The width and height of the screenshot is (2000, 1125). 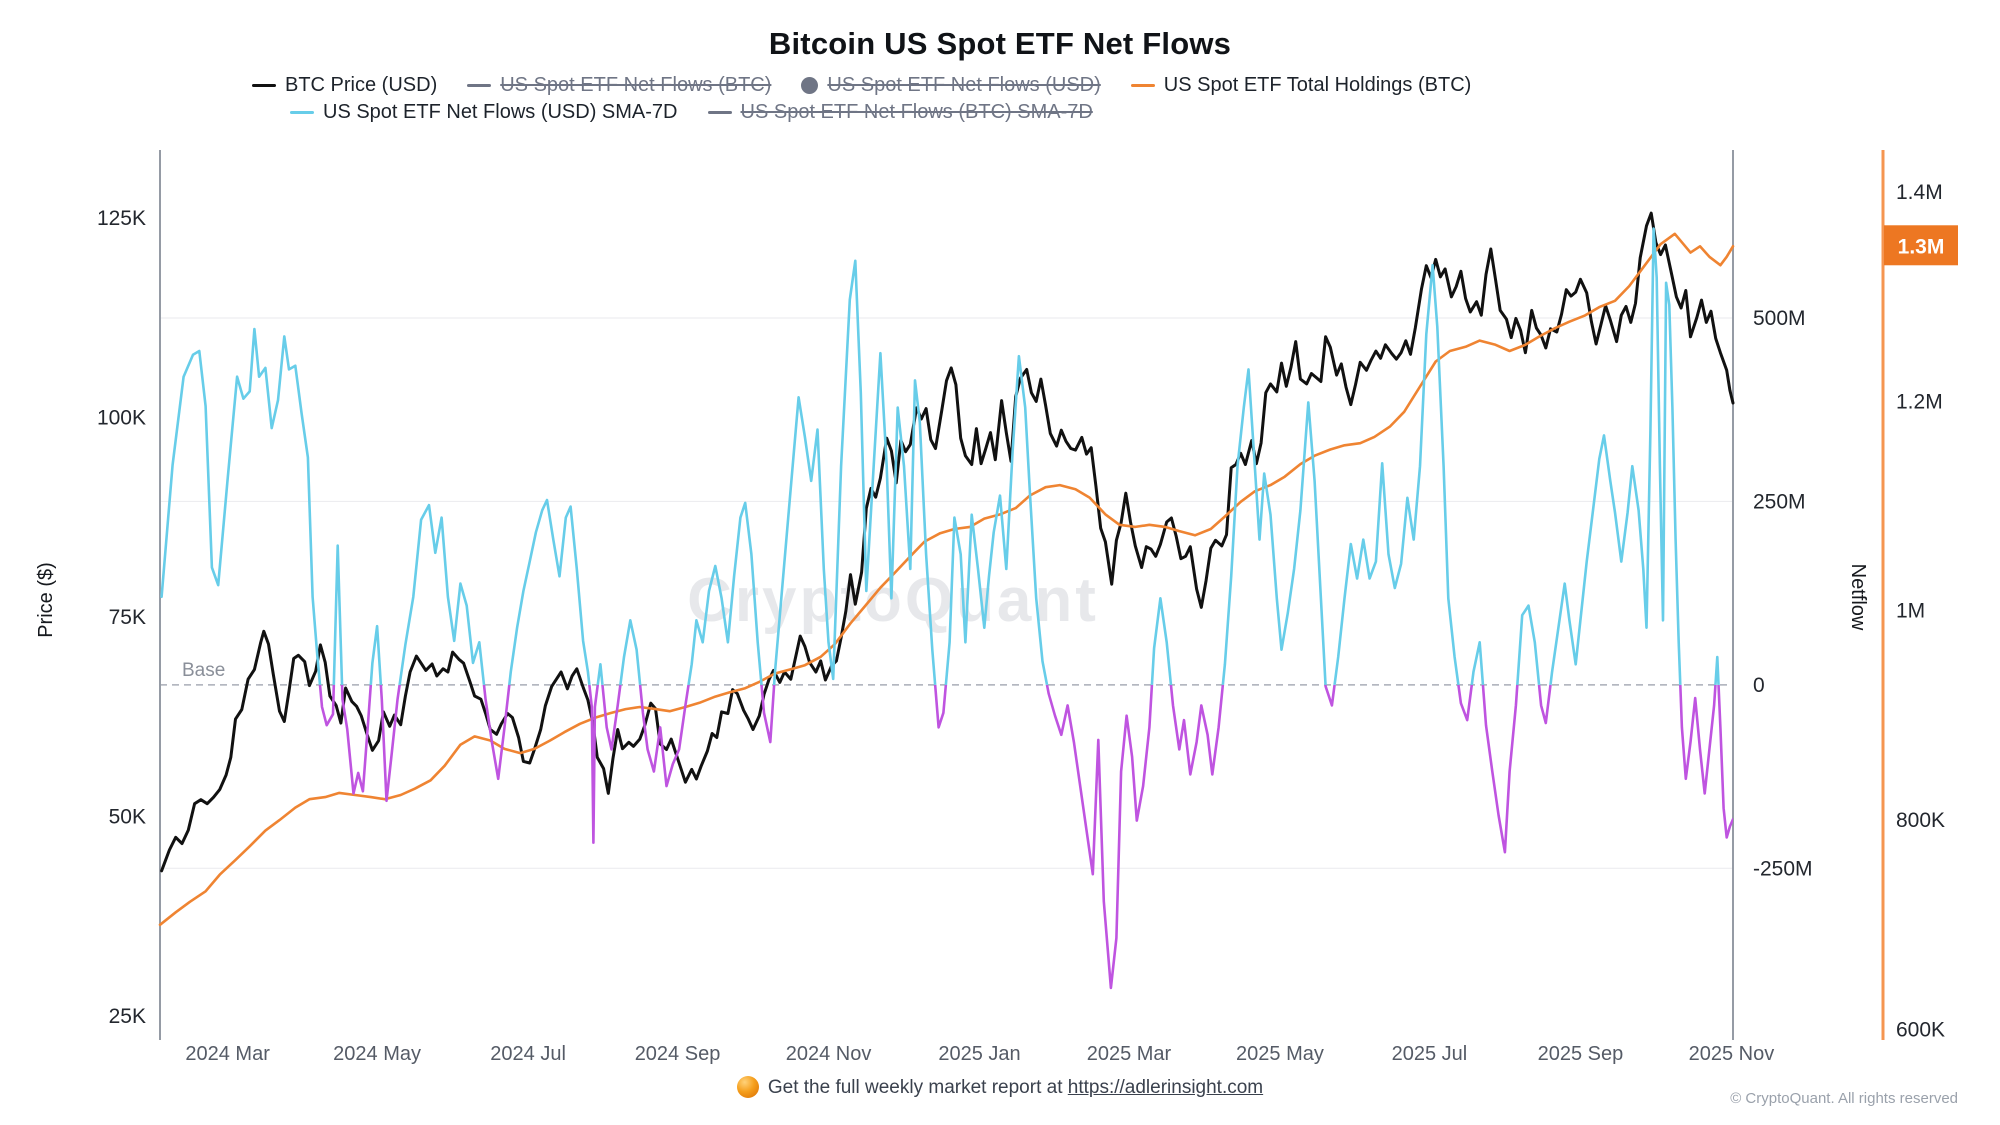 I want to click on holdings-axis-tick-label: 1M, so click(x=1910, y=611).